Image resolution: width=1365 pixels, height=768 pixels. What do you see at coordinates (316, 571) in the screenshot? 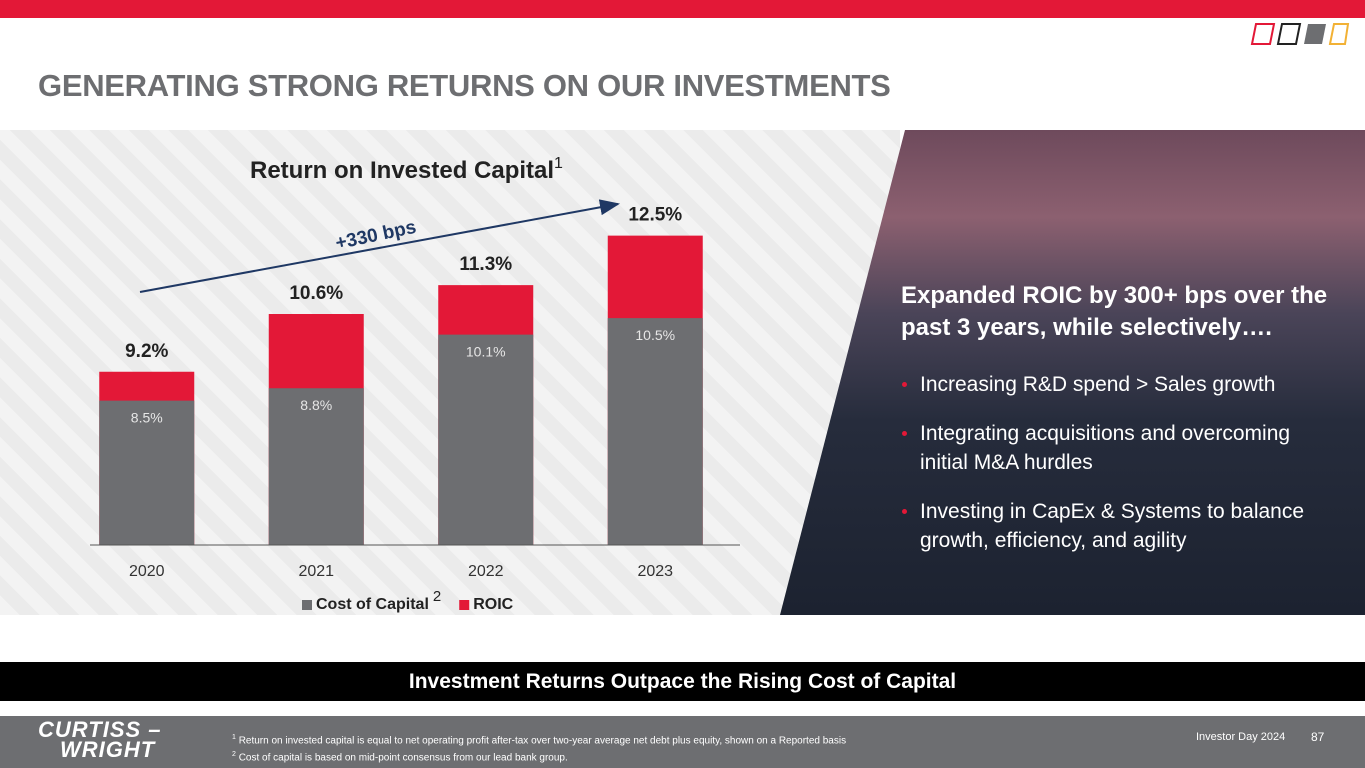
I see `x-tick-label: 2021` at bounding box center [316, 571].